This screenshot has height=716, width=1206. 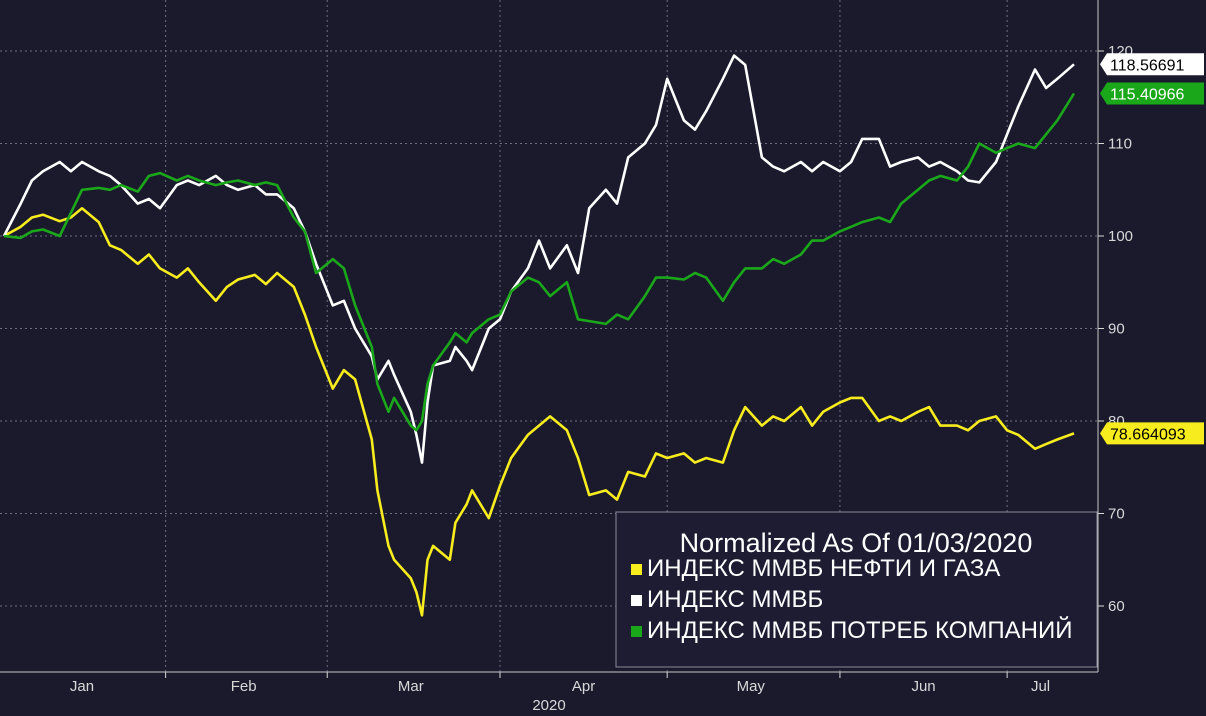 I want to click on legend-title: Normalized As Of 01/03/2020, so click(x=856, y=543).